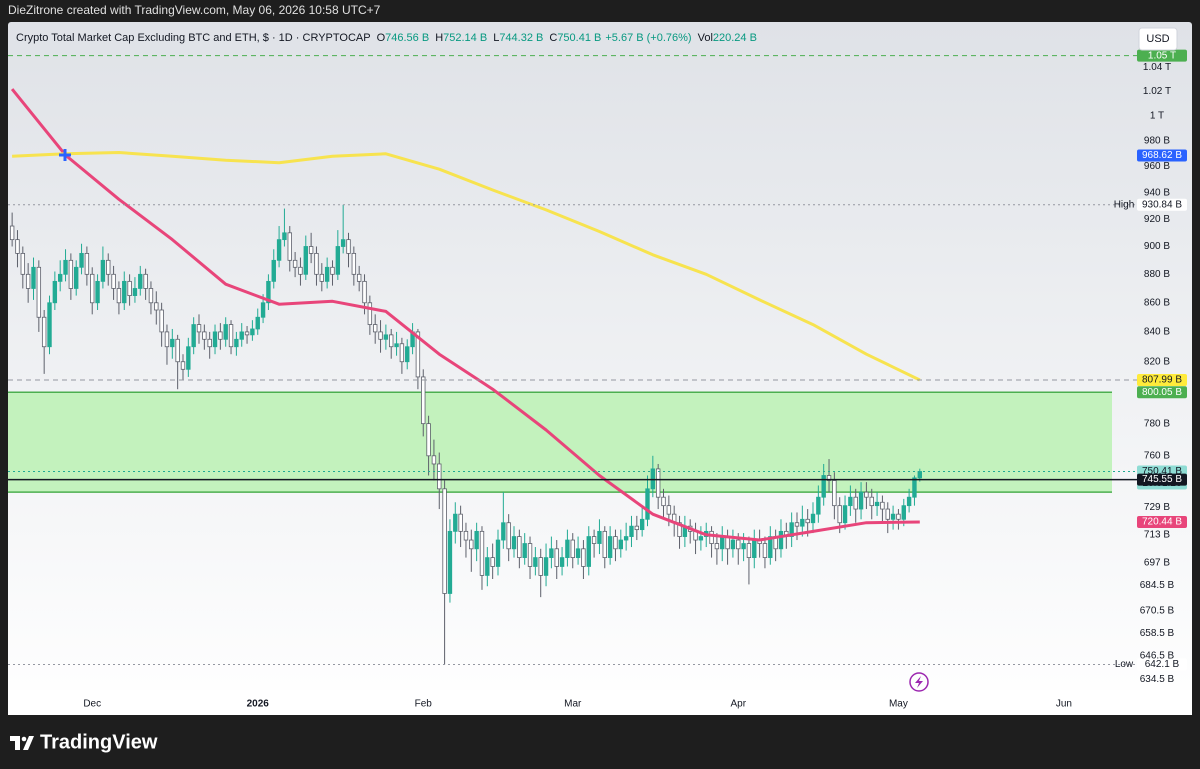  What do you see at coordinates (553, 38) in the screenshot?
I see `legend-key: C` at bounding box center [553, 38].